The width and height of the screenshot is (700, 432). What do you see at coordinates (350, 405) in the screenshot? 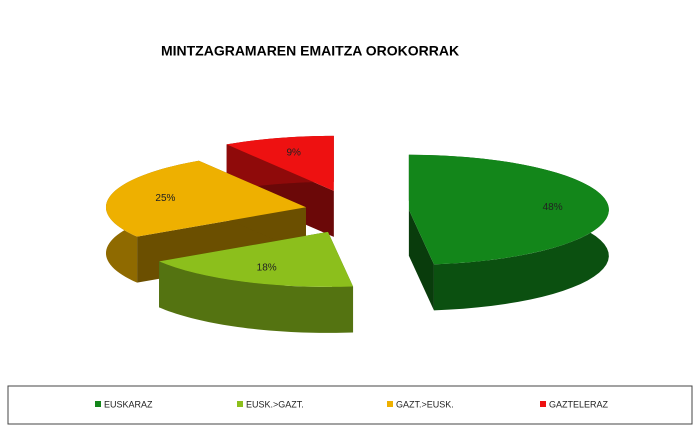
I see `legend-box` at bounding box center [350, 405].